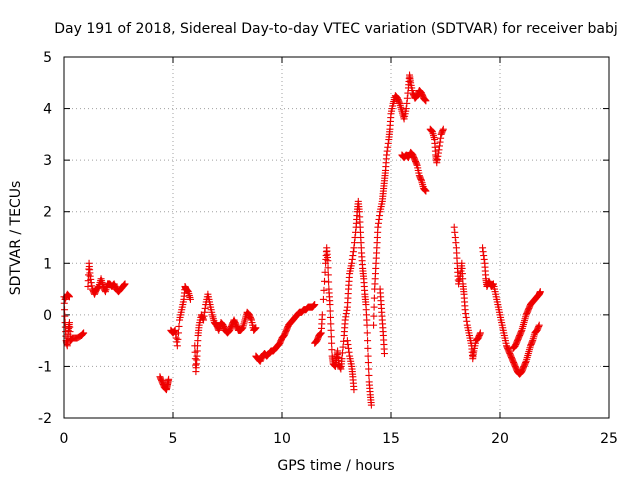 Image resolution: width=640 pixels, height=480 pixels. I want to click on y-tick-label: 1, so click(47, 264).